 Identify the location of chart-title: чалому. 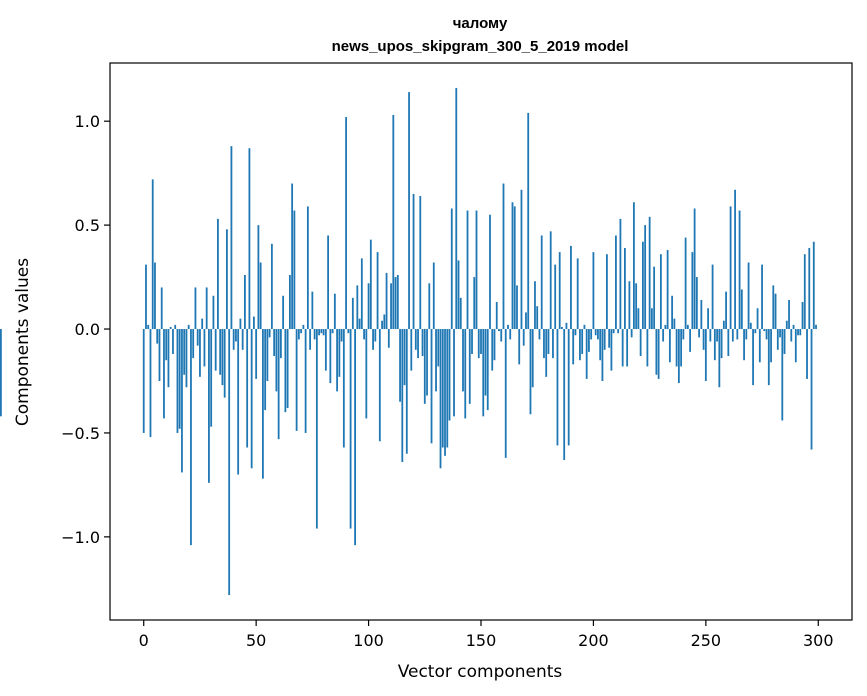
(480, 23).